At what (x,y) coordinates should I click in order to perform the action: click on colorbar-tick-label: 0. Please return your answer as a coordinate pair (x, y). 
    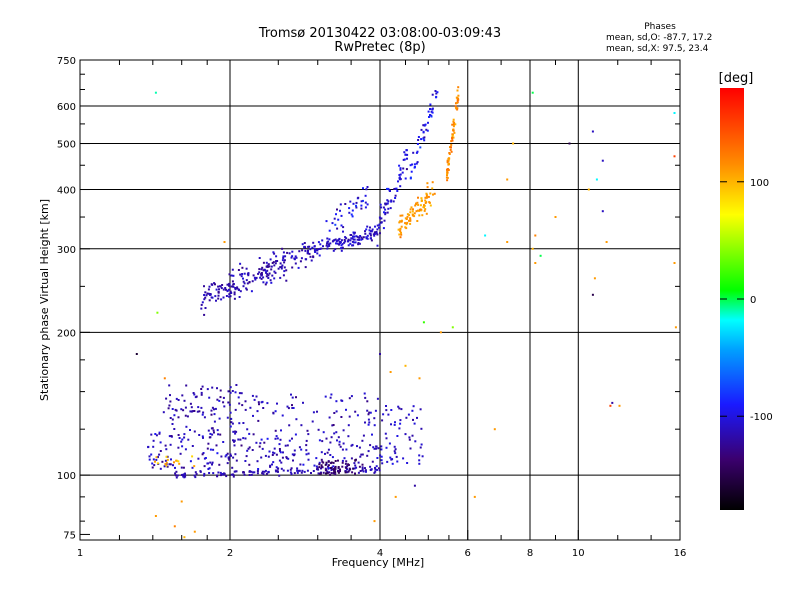
    Looking at the image, I should click on (753, 300).